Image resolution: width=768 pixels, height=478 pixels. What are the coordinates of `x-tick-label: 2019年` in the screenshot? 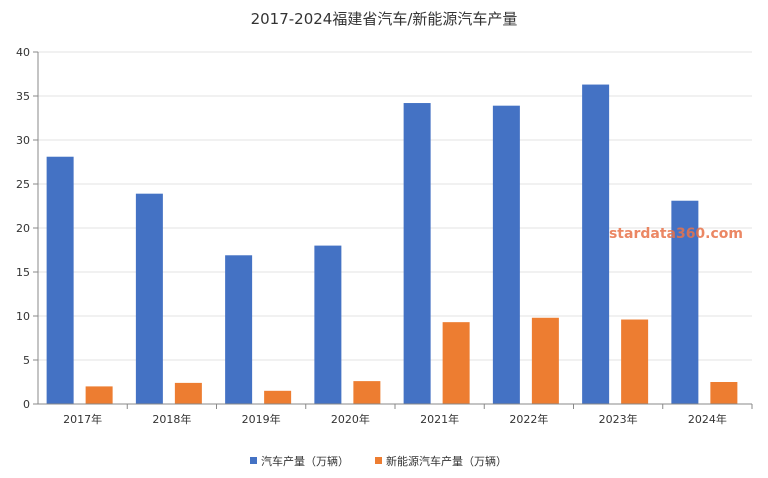 It's located at (261, 419).